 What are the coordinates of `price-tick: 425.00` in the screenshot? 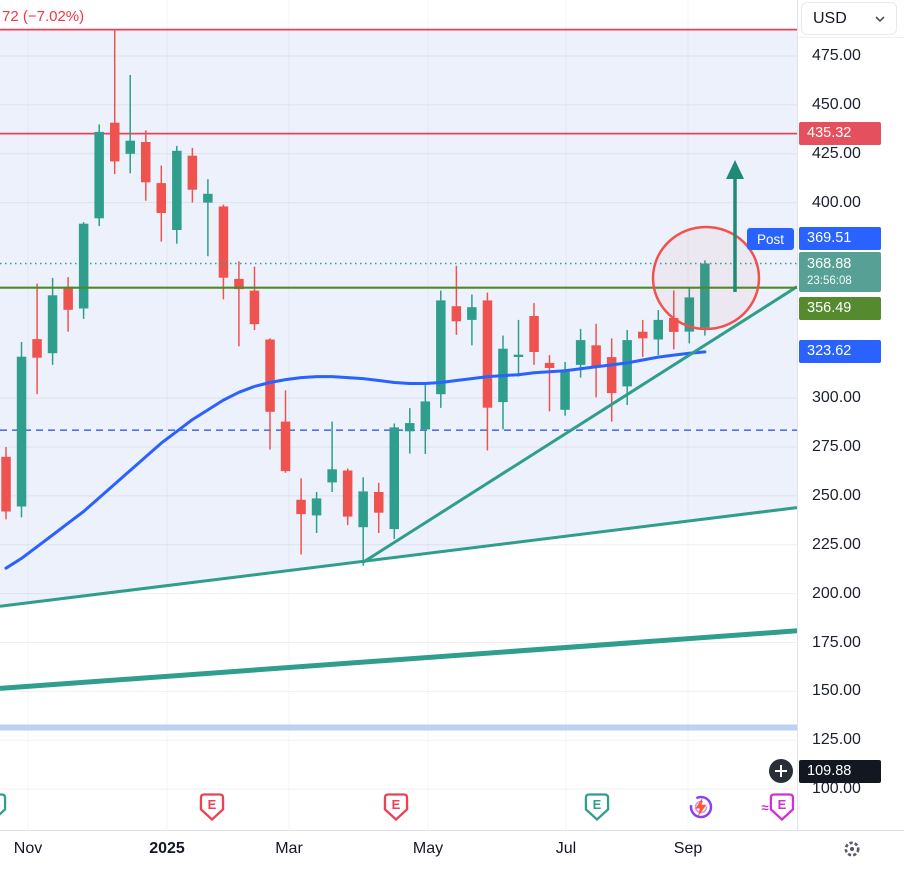 It's located at (836, 153).